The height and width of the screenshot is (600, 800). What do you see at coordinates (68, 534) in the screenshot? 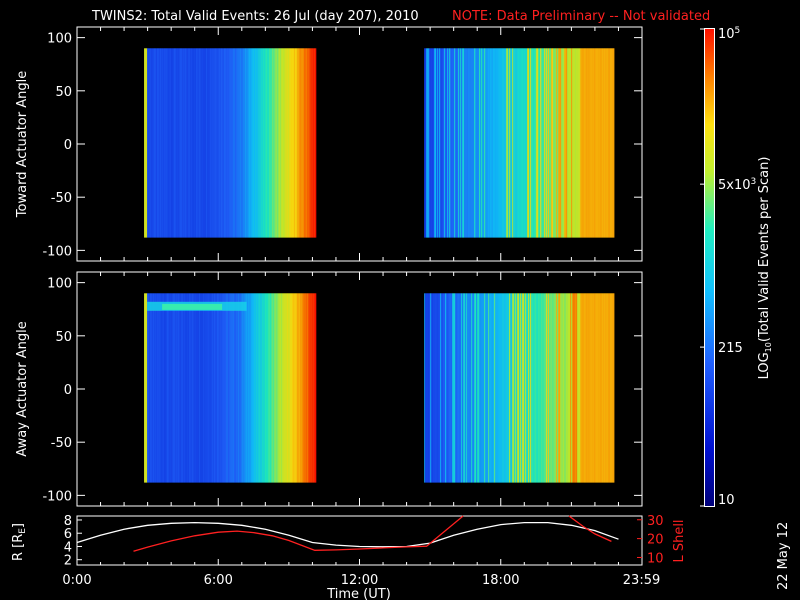
I see `r-tick-label: 6` at bounding box center [68, 534].